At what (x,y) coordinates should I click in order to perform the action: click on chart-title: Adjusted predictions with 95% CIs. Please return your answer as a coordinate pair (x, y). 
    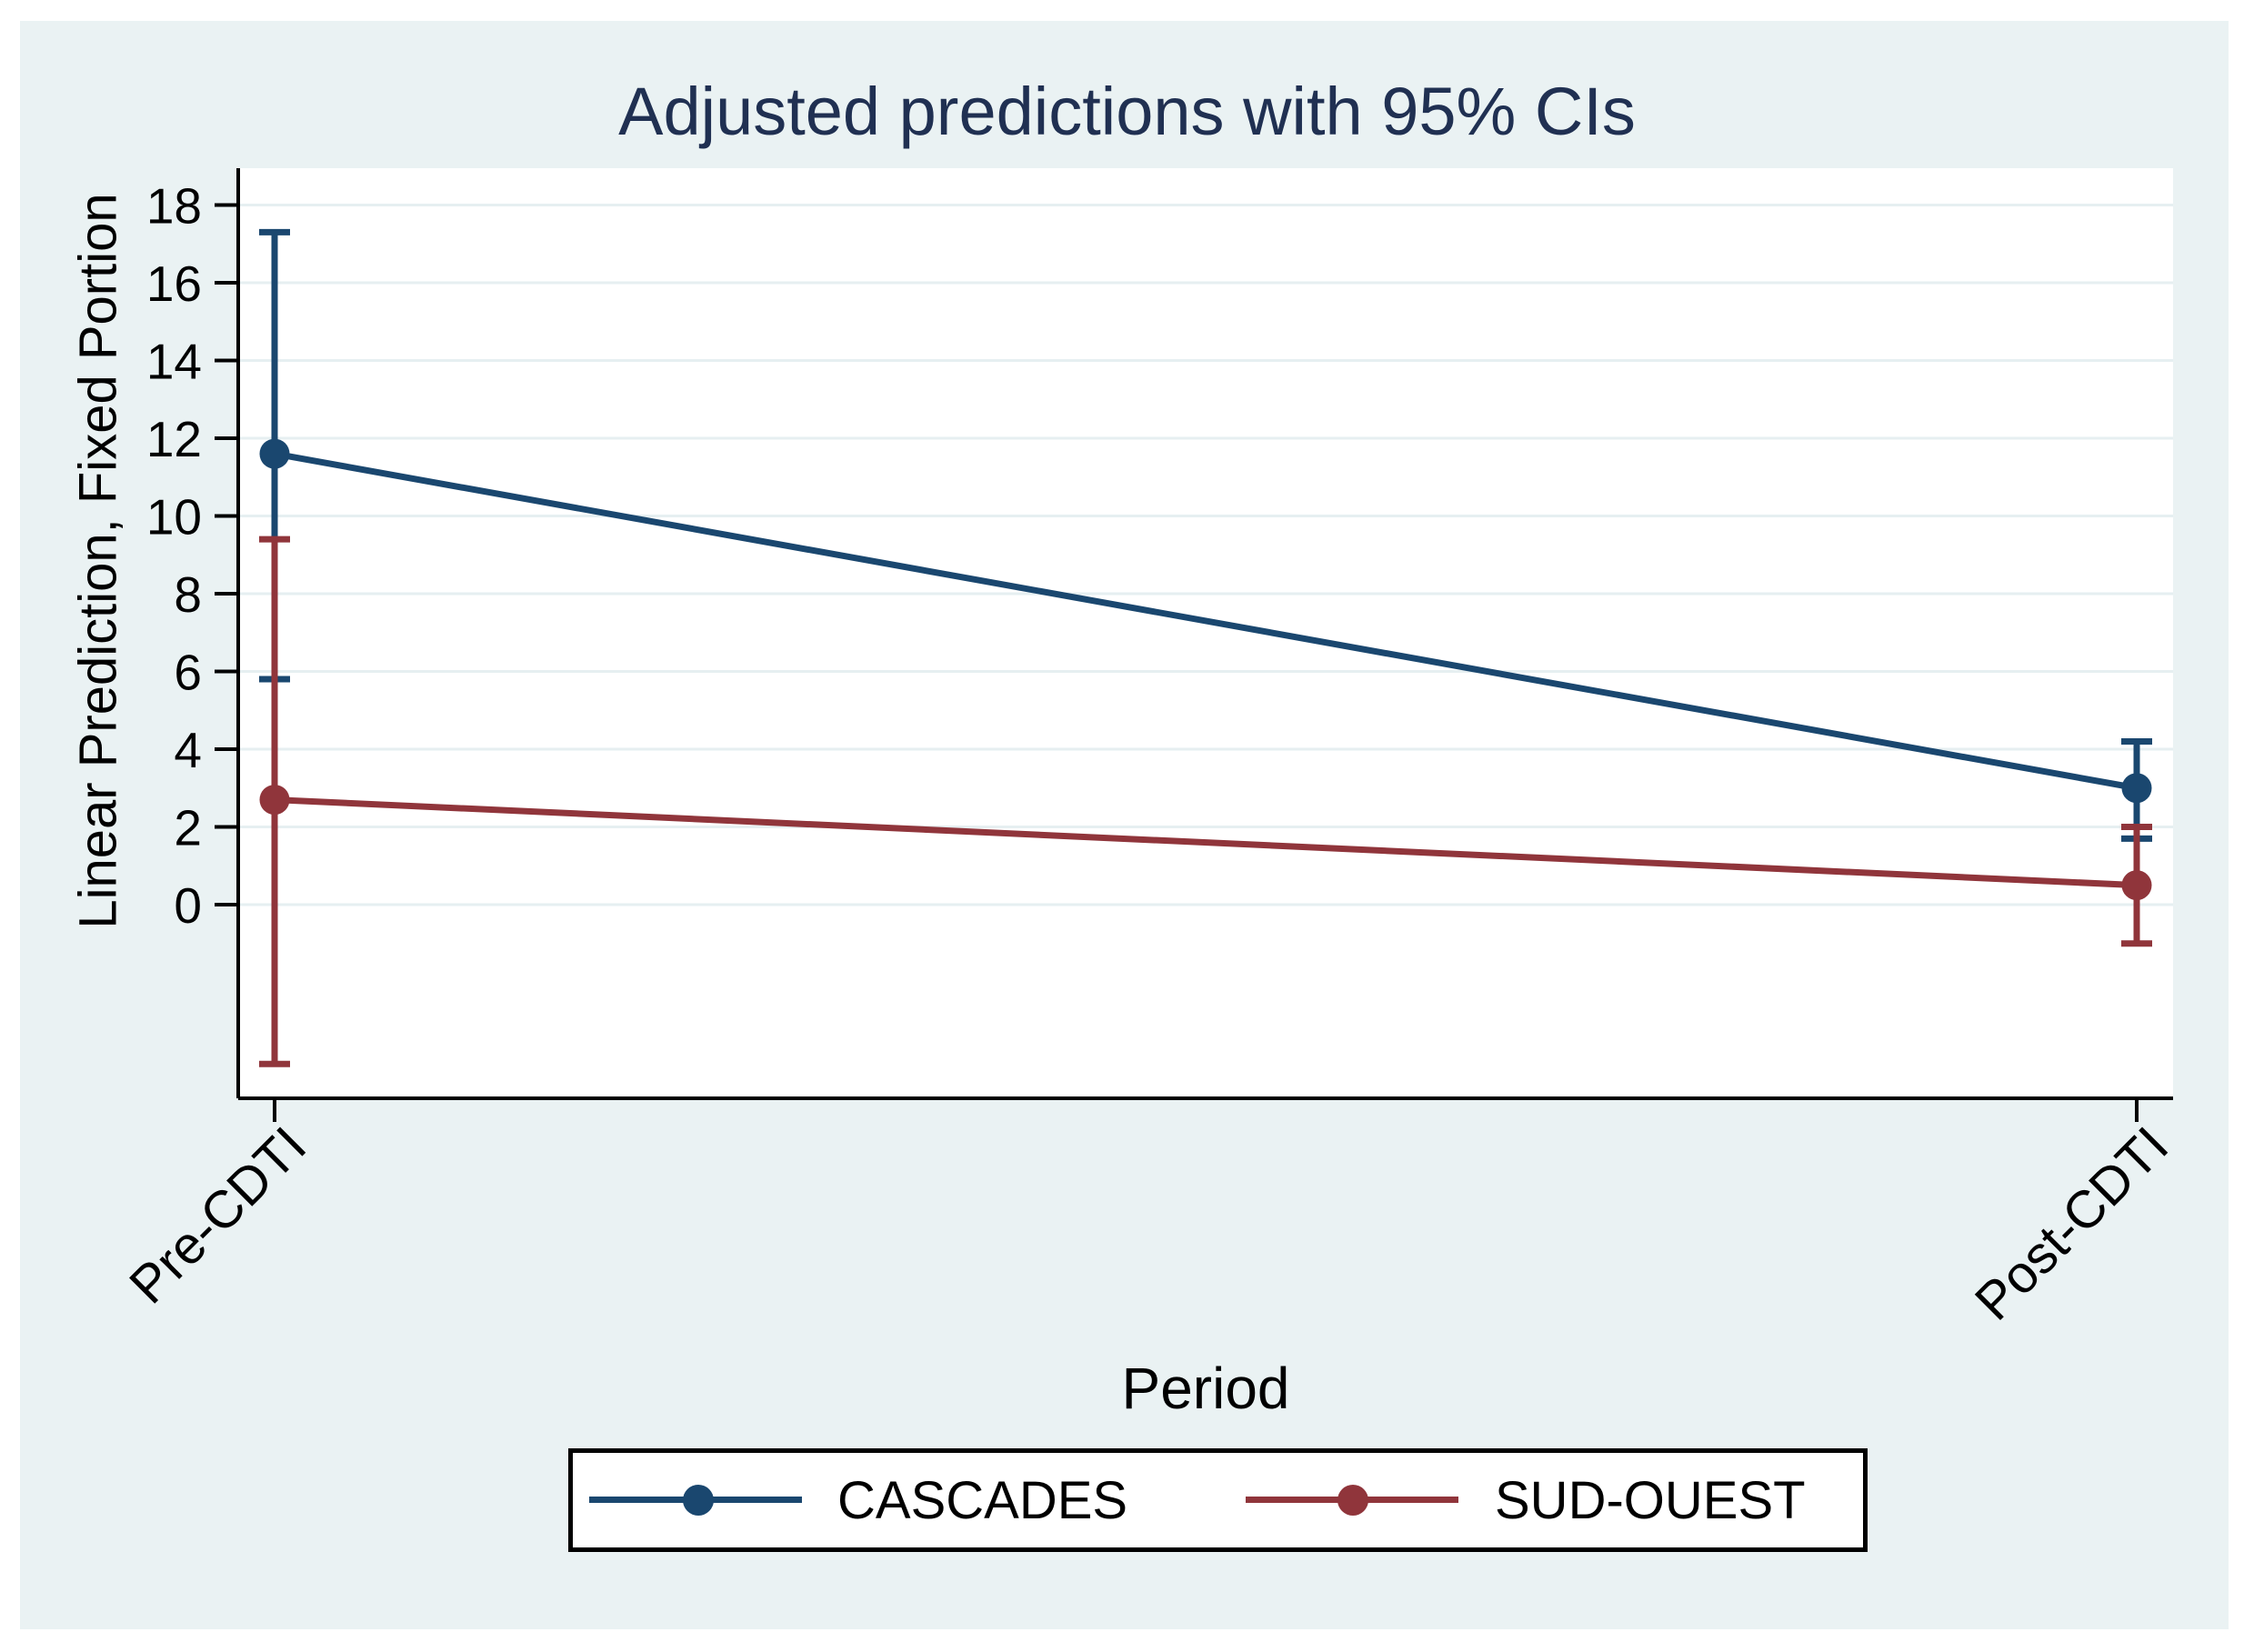
    Looking at the image, I should click on (1127, 111).